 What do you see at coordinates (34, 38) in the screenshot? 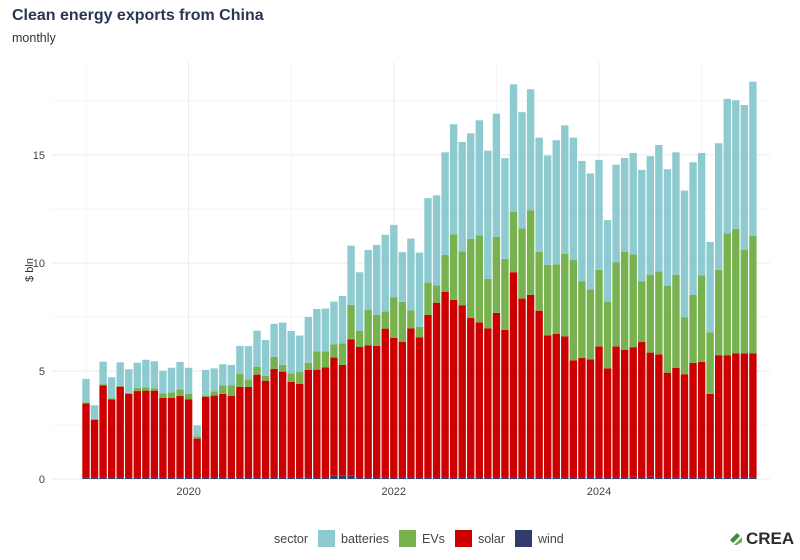
I see `chart-subtitle: monthly` at bounding box center [34, 38].